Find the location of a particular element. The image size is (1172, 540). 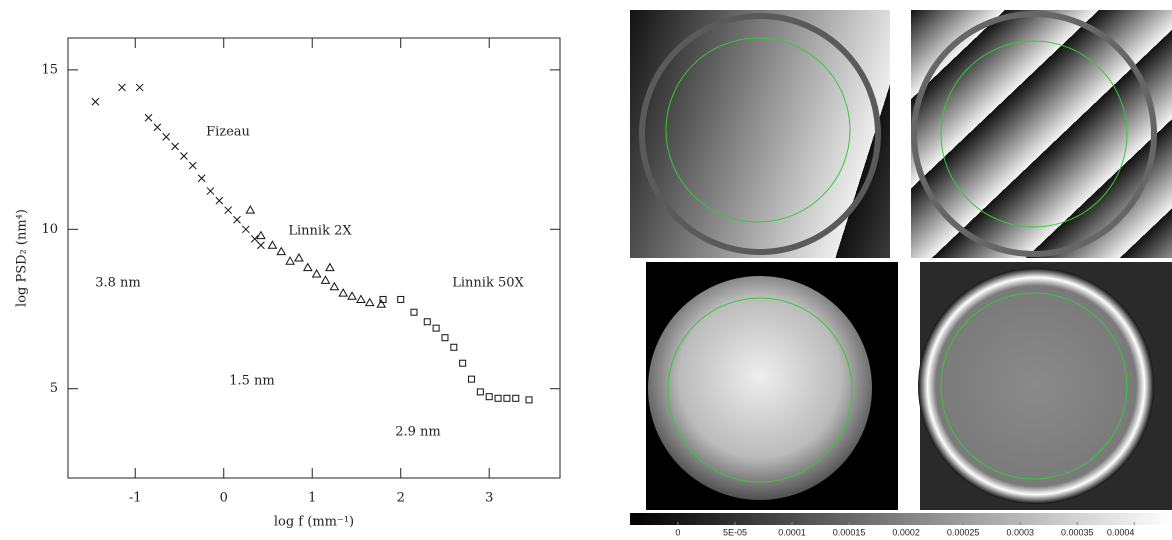

y-tick-label: 10 is located at coordinates (49, 229).